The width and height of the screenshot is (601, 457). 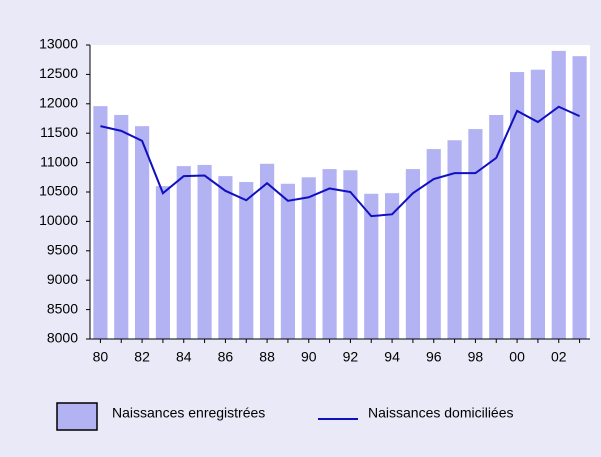 What do you see at coordinates (62, 338) in the screenshot?
I see `y-tick-label: 8000` at bounding box center [62, 338].